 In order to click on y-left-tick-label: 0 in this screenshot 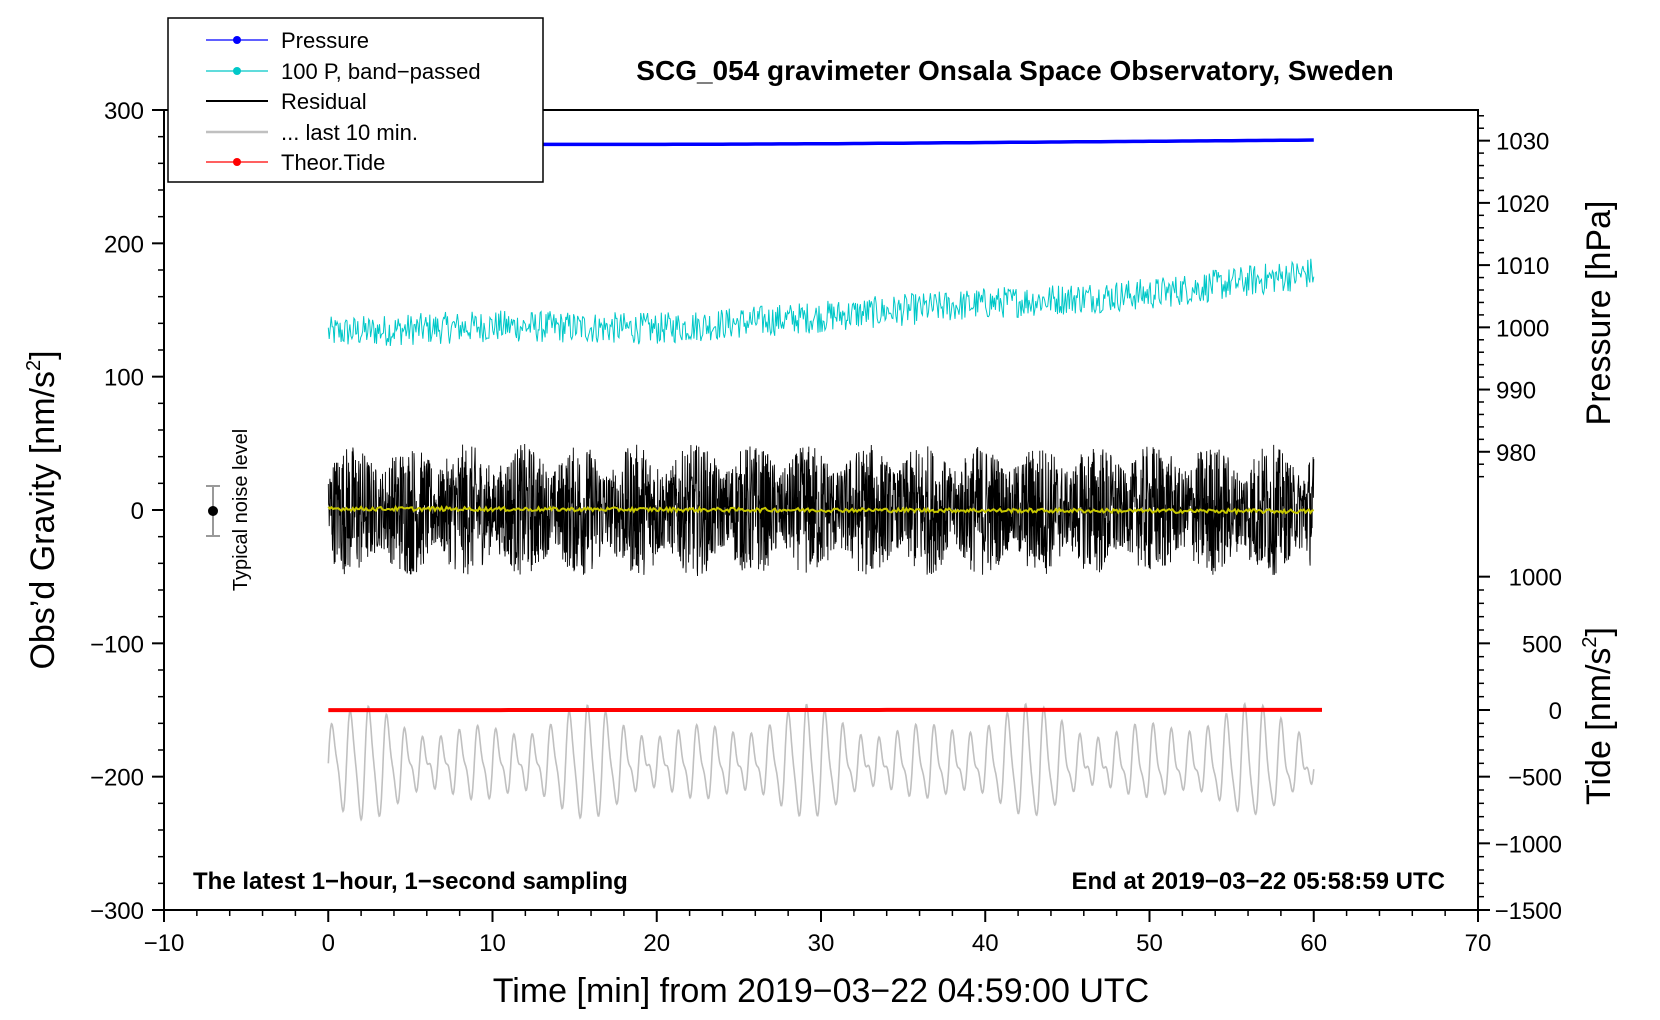, I will do `click(137, 511)`.